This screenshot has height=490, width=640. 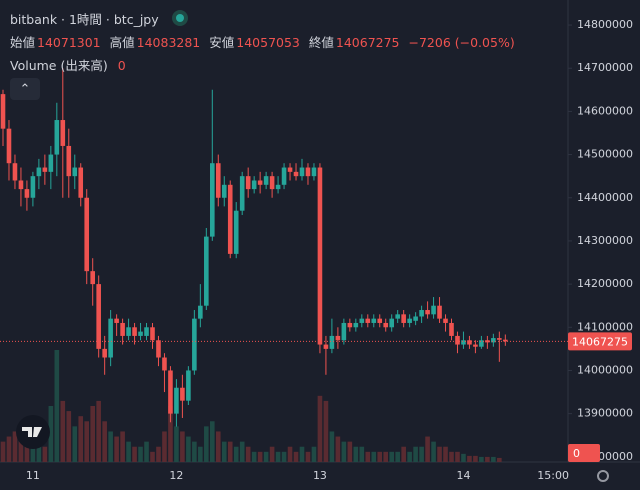 I want to click on last-price-box, so click(x=600, y=341).